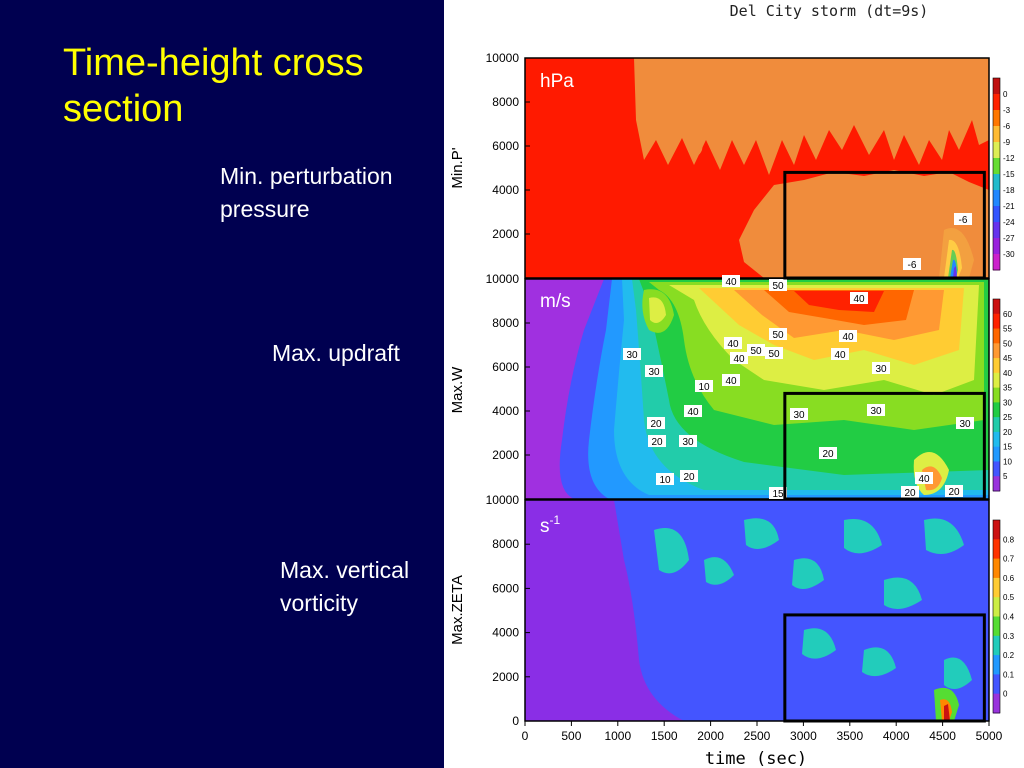 The height and width of the screenshot is (768, 1024). What do you see at coordinates (344, 587) in the screenshot?
I see `label-max-vertical-vorticity: Max. vertical vorticity` at bounding box center [344, 587].